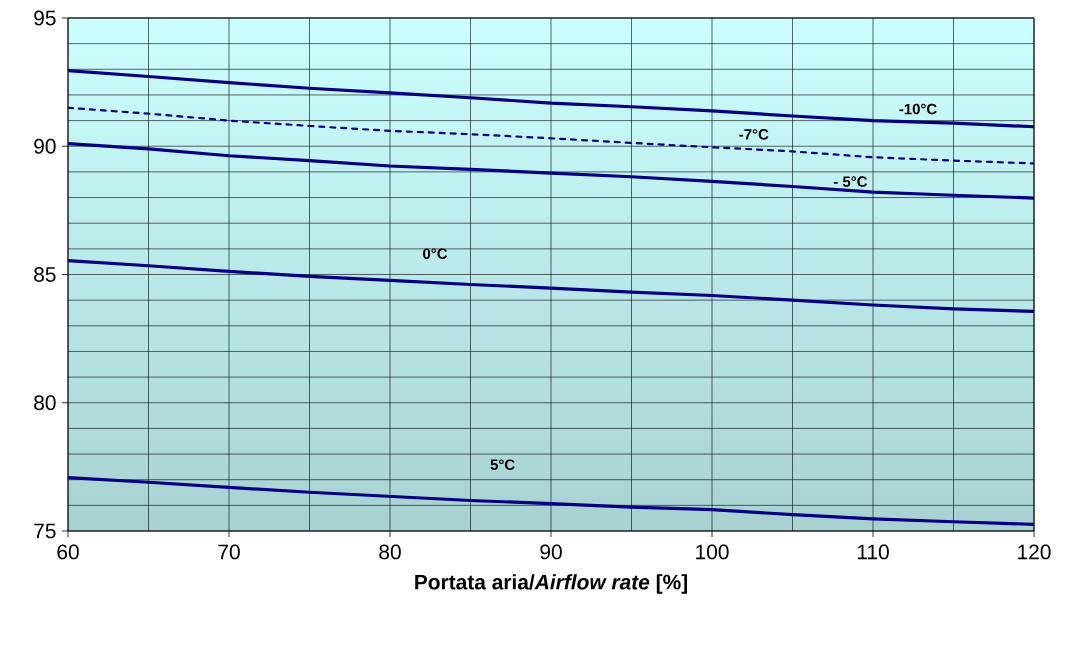  What do you see at coordinates (45, 403) in the screenshot?
I see `y-tick-label: 80` at bounding box center [45, 403].